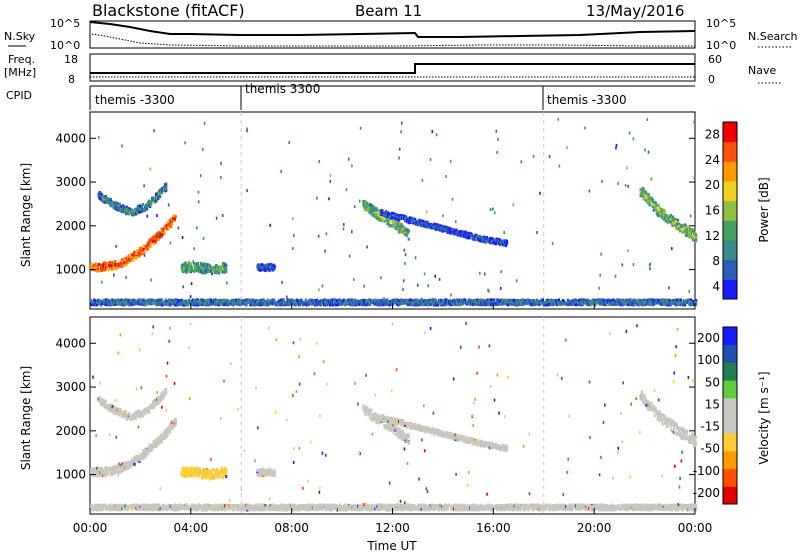 The image size is (800, 554). What do you see at coordinates (715, 59) in the screenshot?
I see `nave-tick-high: 60` at bounding box center [715, 59].